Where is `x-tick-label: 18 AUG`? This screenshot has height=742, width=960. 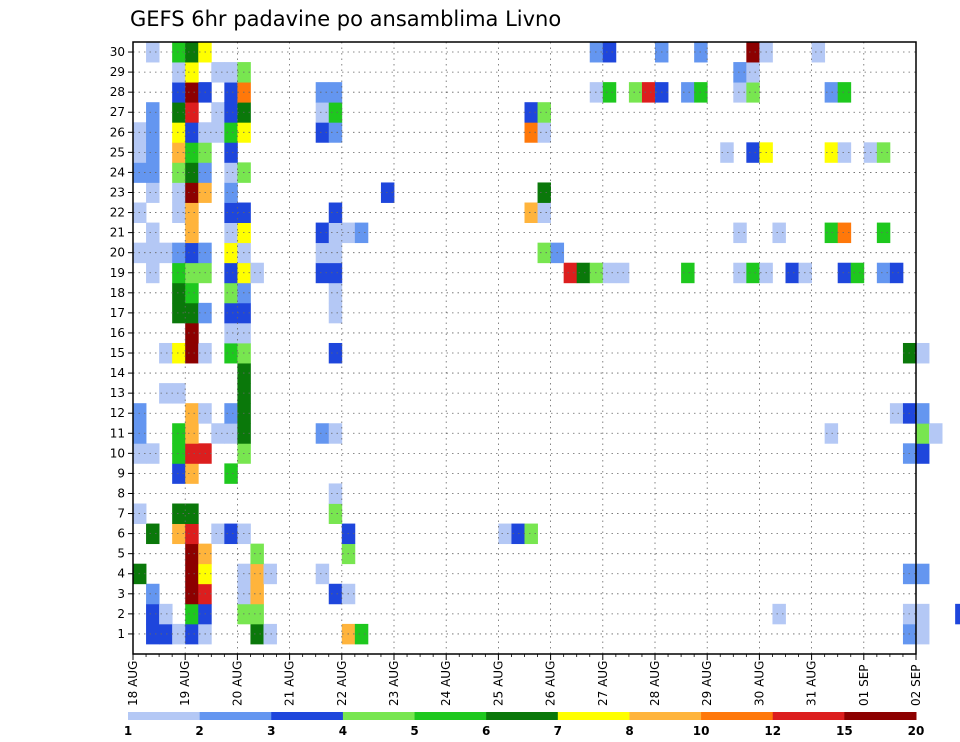
x-tick-label: 18 AUG is located at coordinates (133, 683).